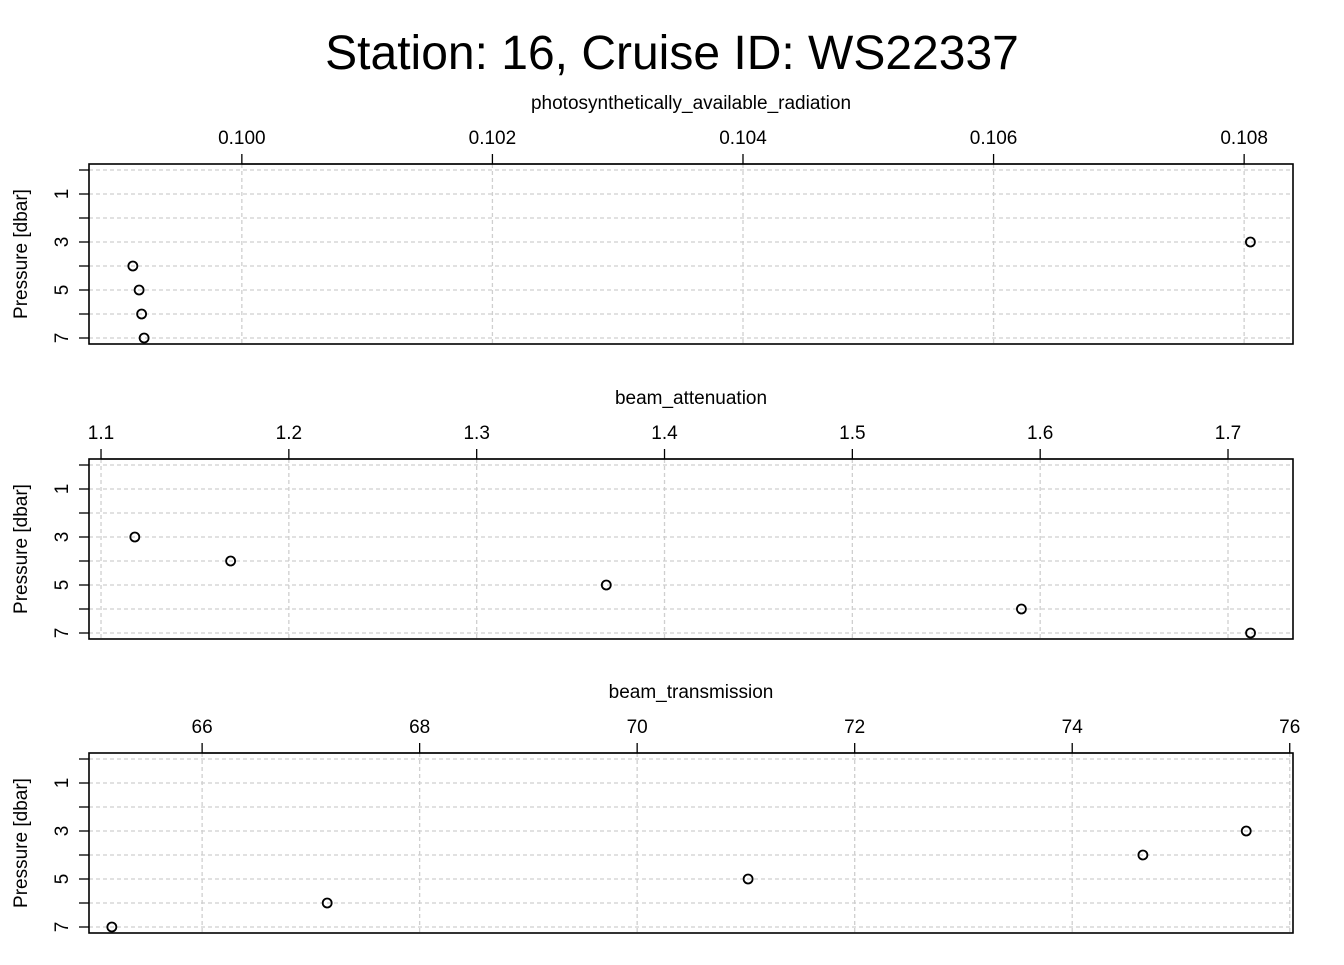 Image resolution: width=1344 pixels, height=965 pixels. Describe the element at coordinates (664, 433) in the screenshot. I see `x-tick-label: 1.4` at that location.